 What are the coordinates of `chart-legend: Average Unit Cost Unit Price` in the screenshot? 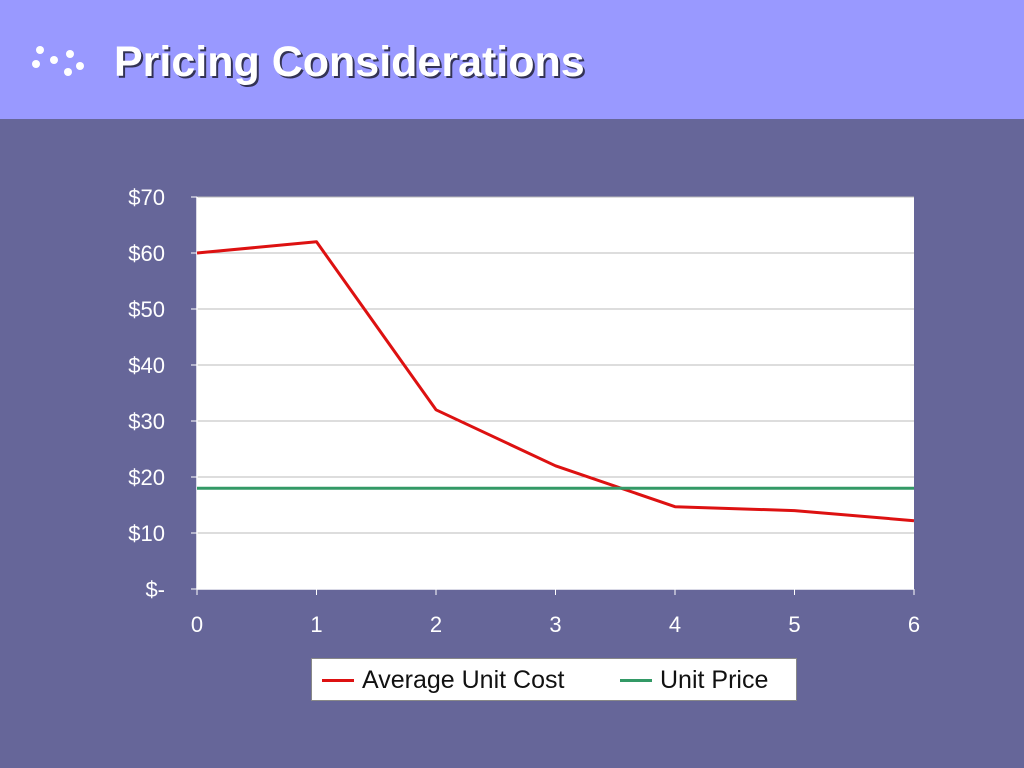 It's located at (554, 679).